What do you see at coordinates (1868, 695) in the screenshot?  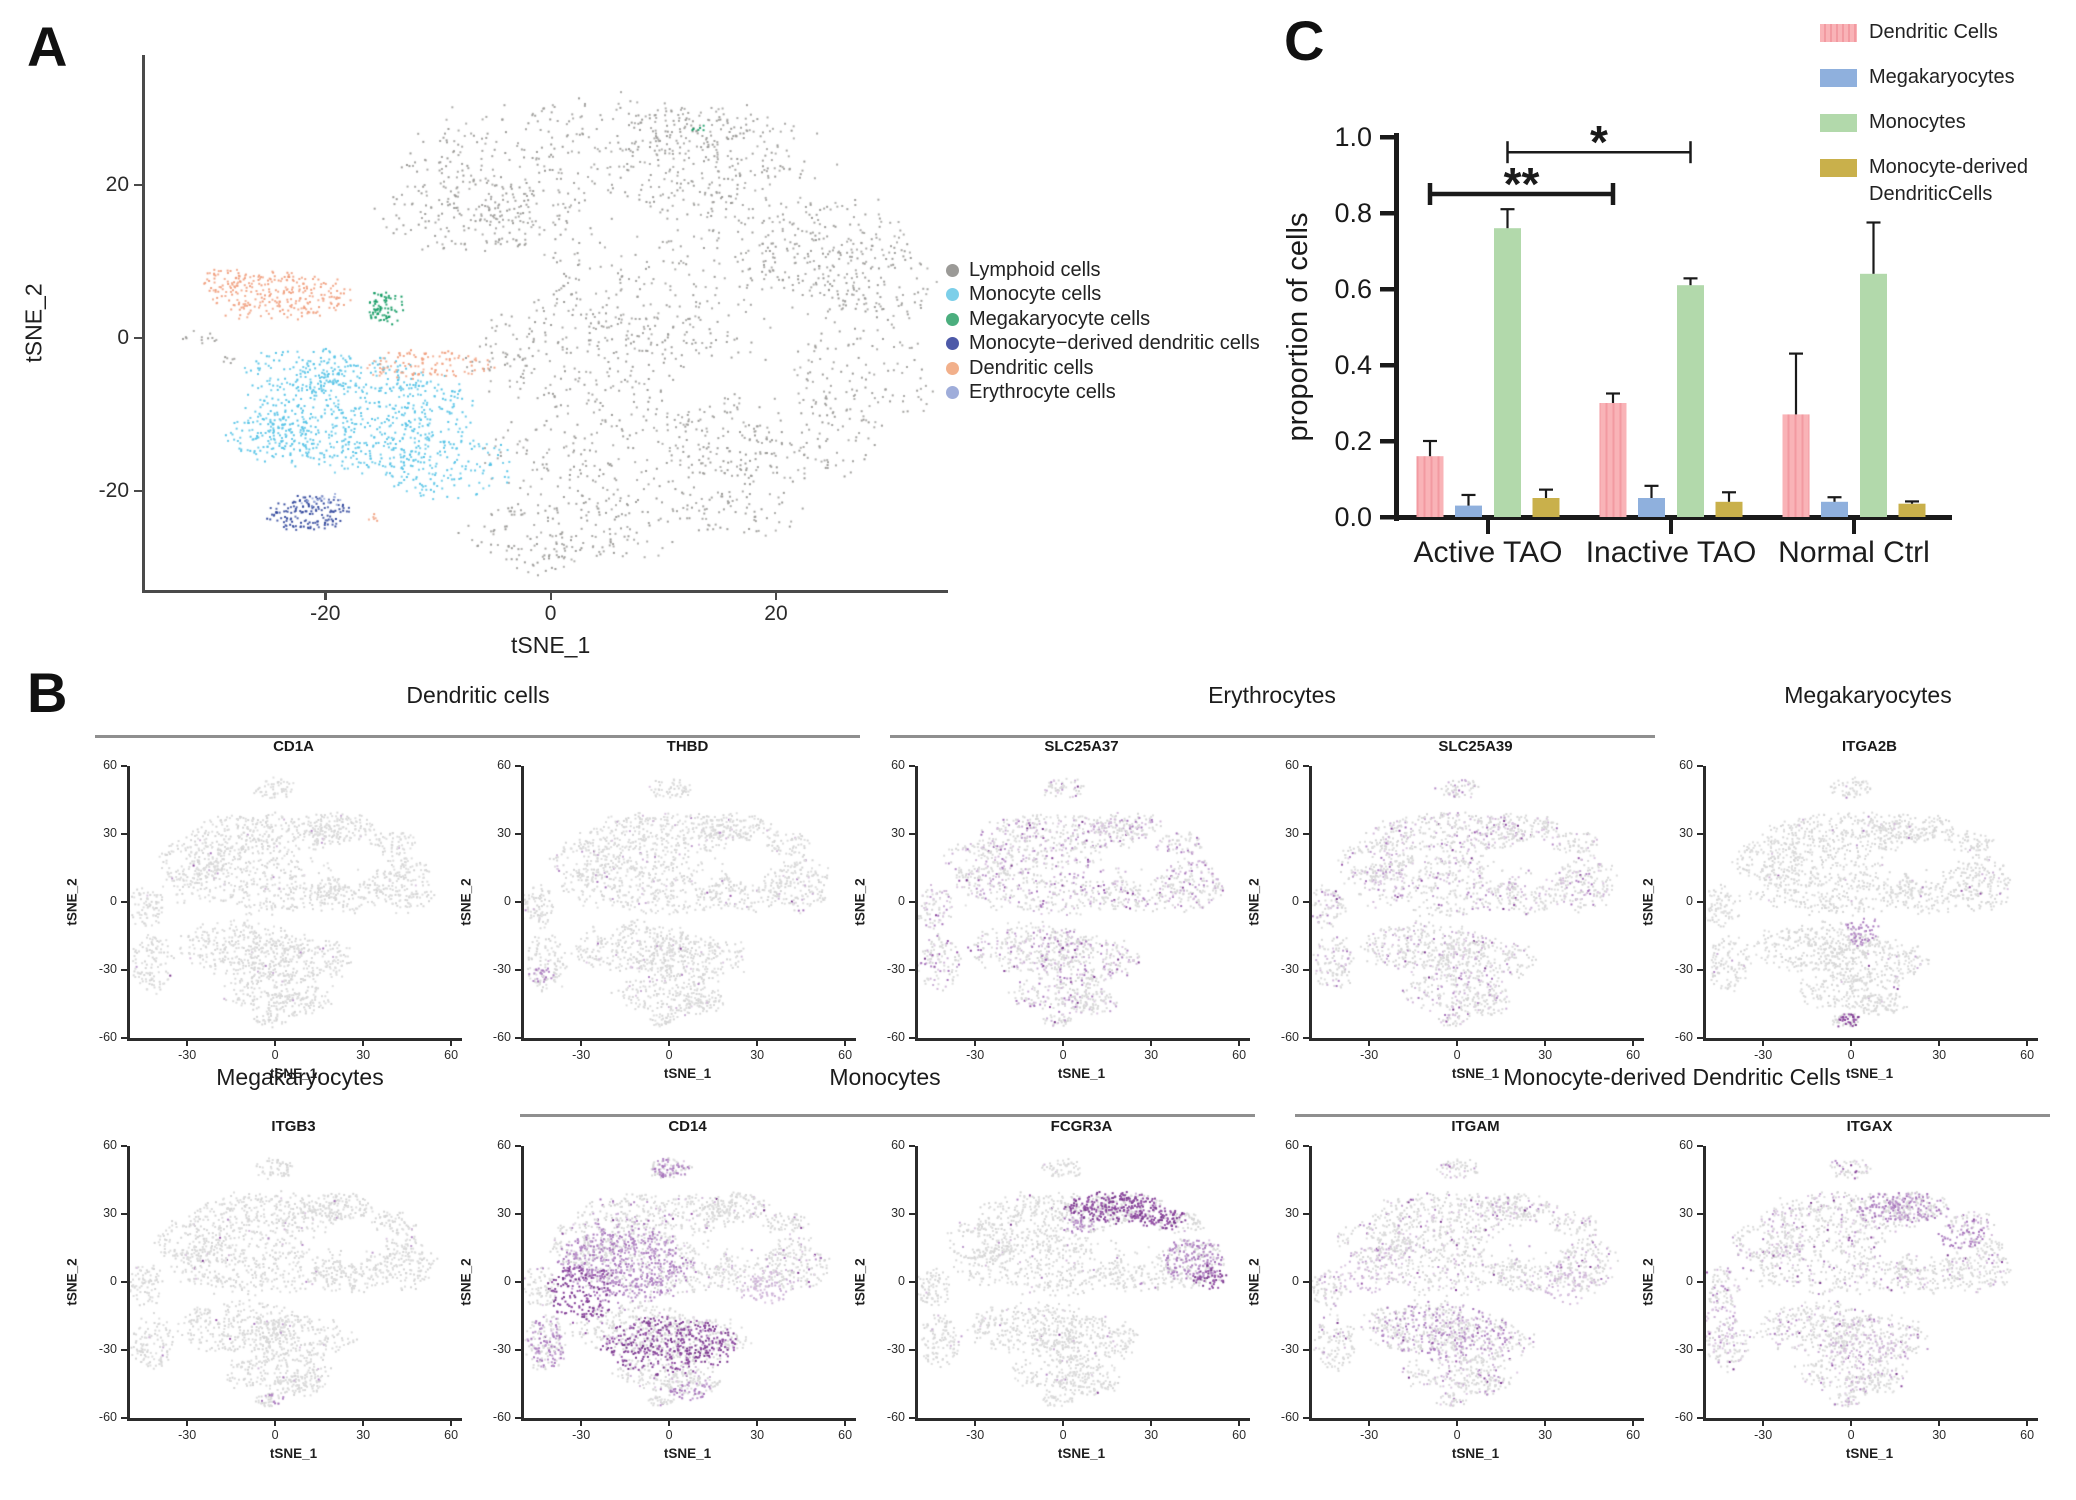 I see `group-header-megakaryocytes-r1: Megakaryocytes` at bounding box center [1868, 695].